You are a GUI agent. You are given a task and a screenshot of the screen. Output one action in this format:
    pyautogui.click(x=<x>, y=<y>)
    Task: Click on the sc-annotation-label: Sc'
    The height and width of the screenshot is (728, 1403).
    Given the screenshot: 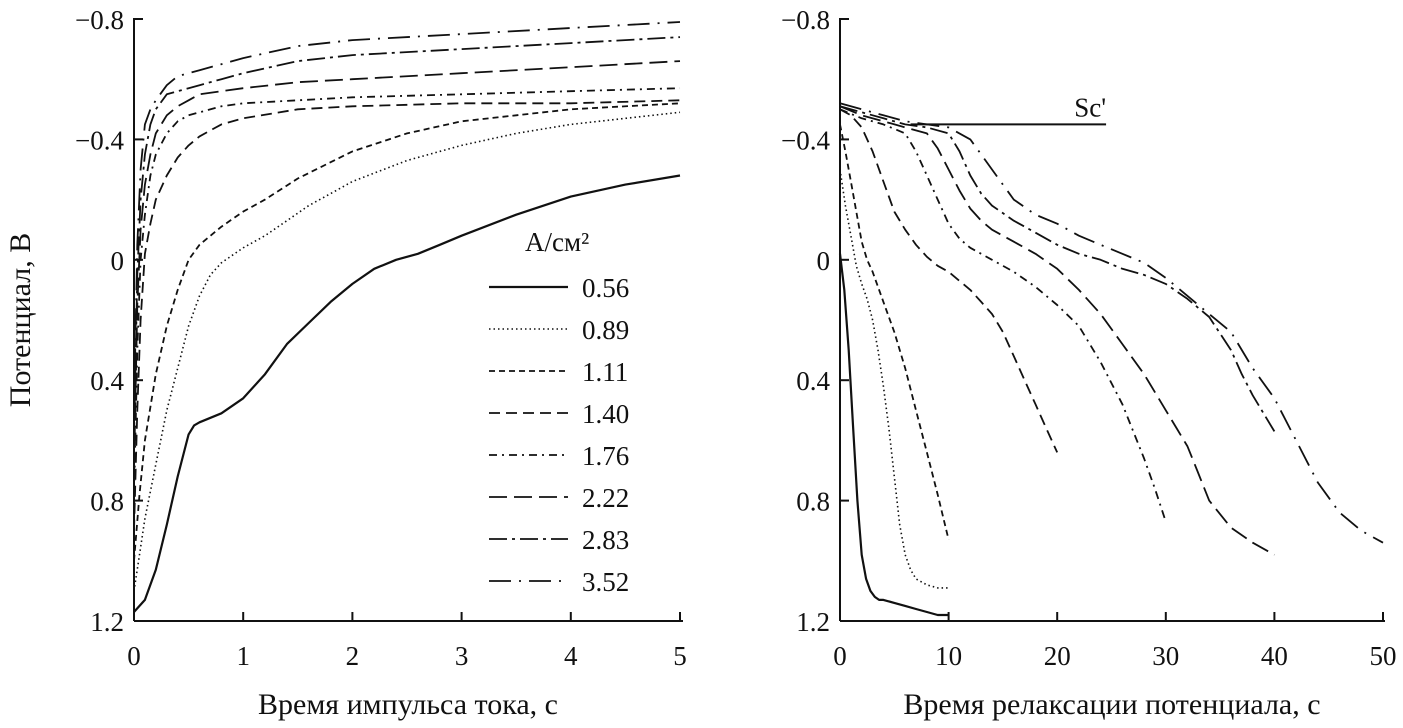 What is the action you would take?
    pyautogui.click(x=1090, y=107)
    